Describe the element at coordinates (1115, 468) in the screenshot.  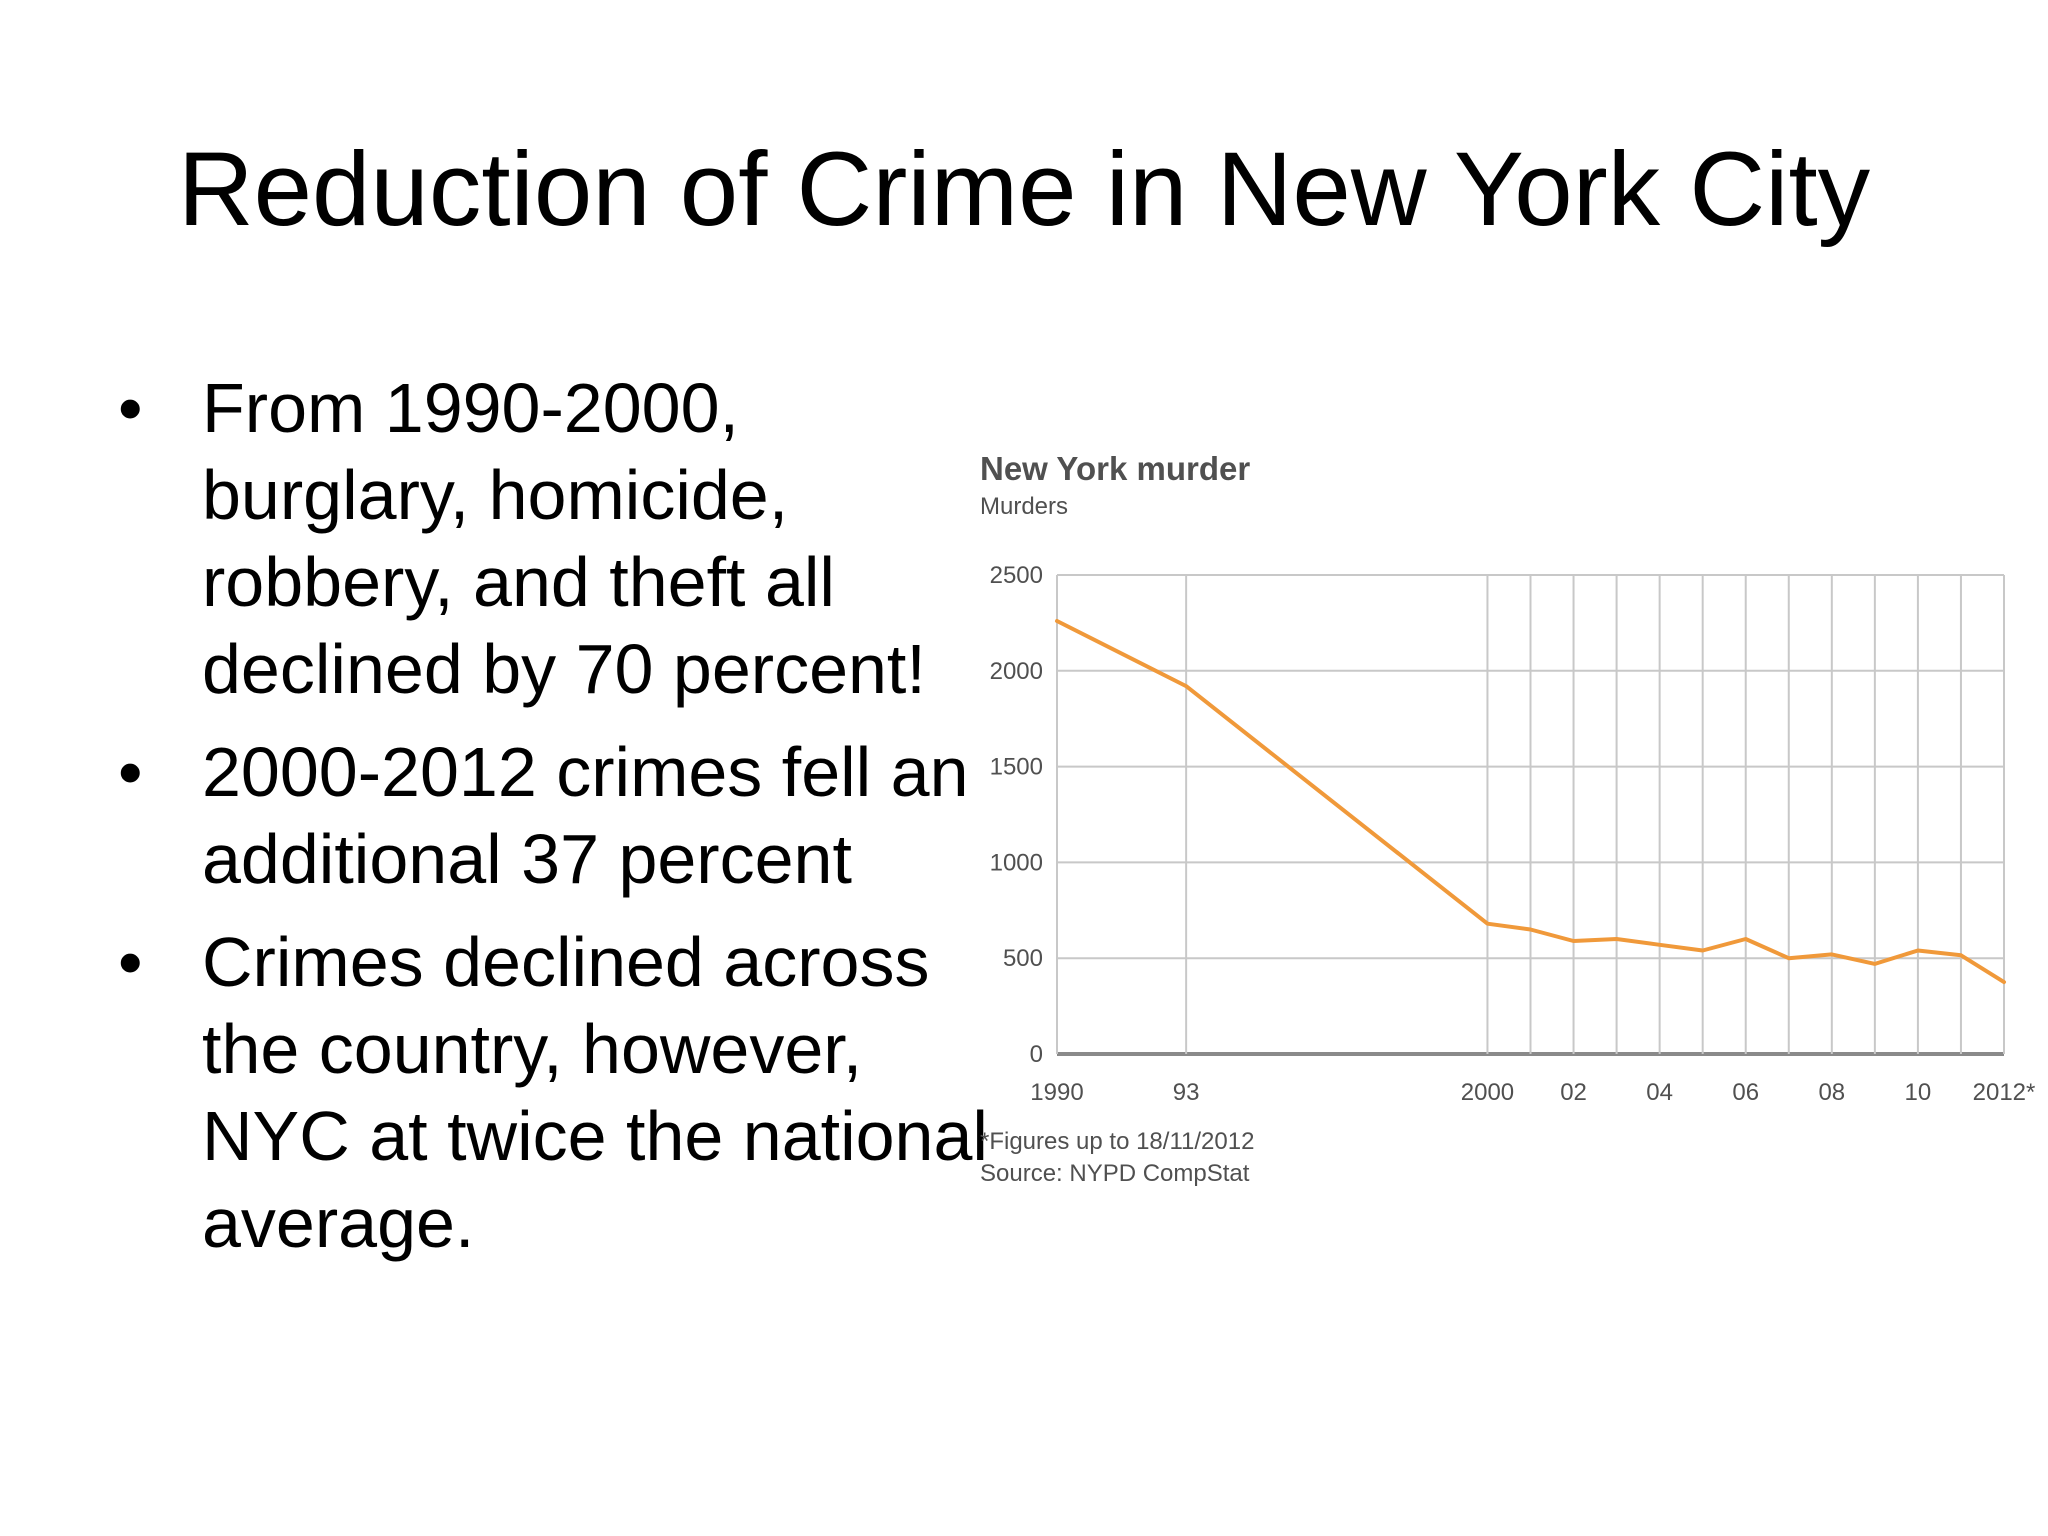
I see `chart-title: New York murder` at that location.